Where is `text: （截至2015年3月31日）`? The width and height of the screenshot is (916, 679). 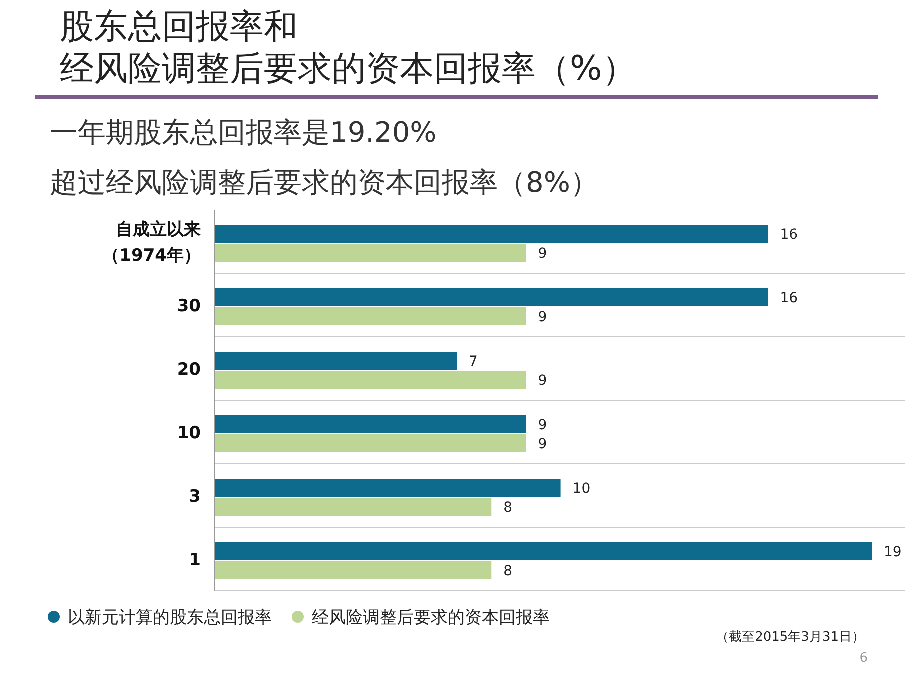 text: （截至2015年3月31日） is located at coordinates (790, 637).